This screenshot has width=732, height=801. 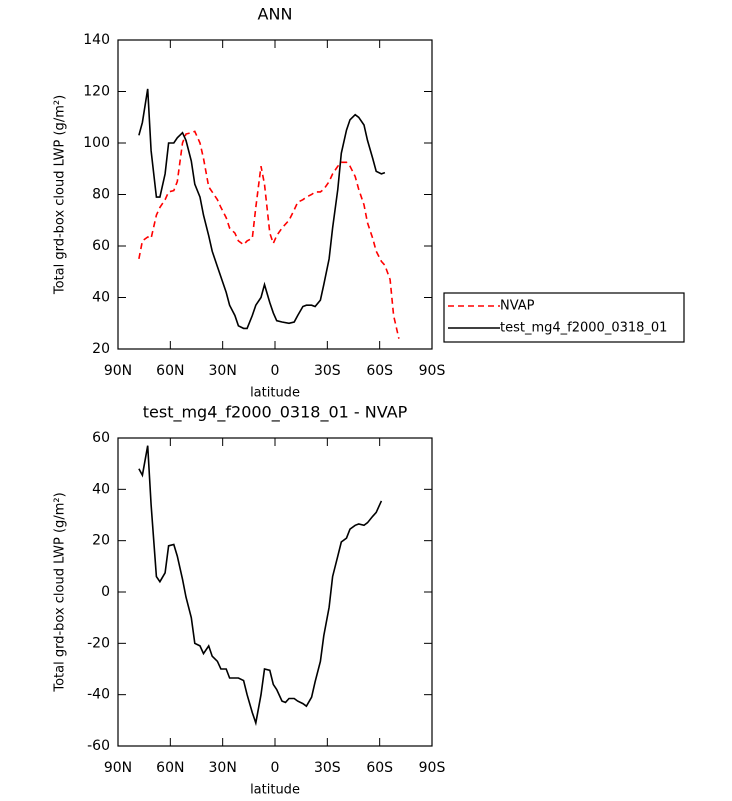 What do you see at coordinates (96, 40) in the screenshot?
I see `y-tick-label: 140` at bounding box center [96, 40].